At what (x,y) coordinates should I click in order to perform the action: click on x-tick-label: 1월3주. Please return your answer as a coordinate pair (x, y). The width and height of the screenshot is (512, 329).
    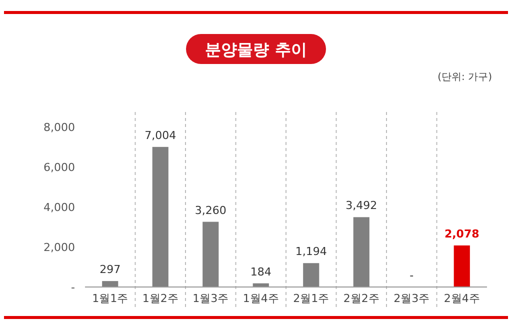
    Looking at the image, I should click on (210, 298).